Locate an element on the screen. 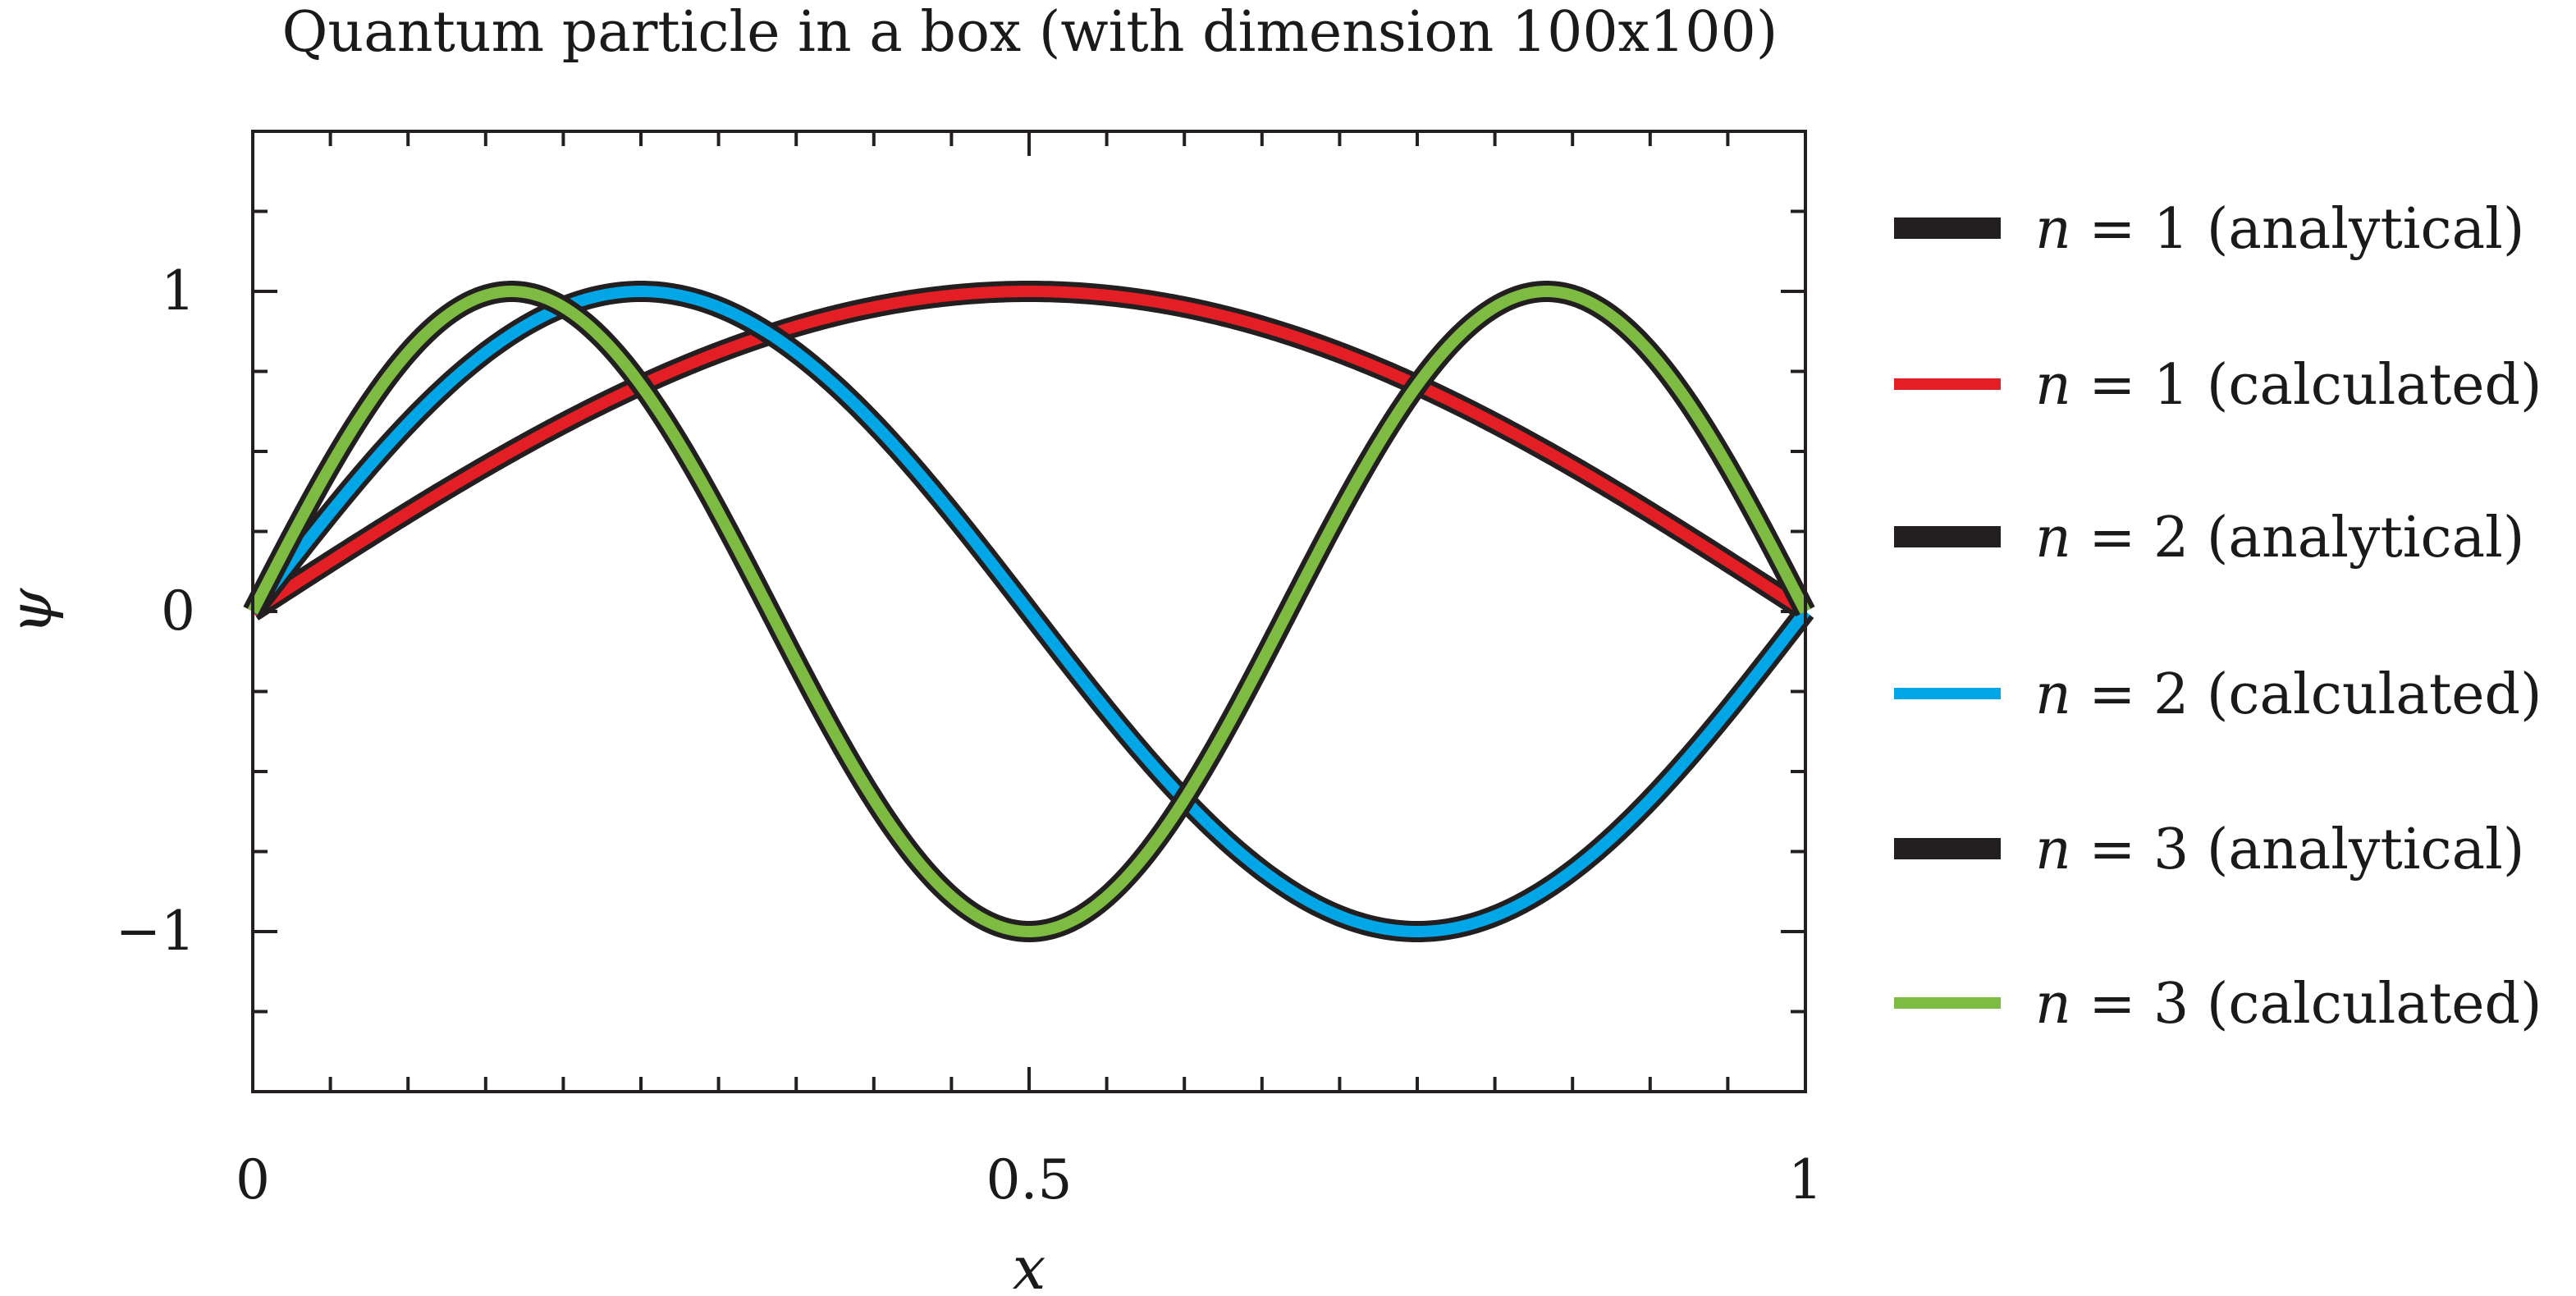 This screenshot has height=1296, width=2576. legend-label: n = 3 (calculated) is located at coordinates (2288, 1004).